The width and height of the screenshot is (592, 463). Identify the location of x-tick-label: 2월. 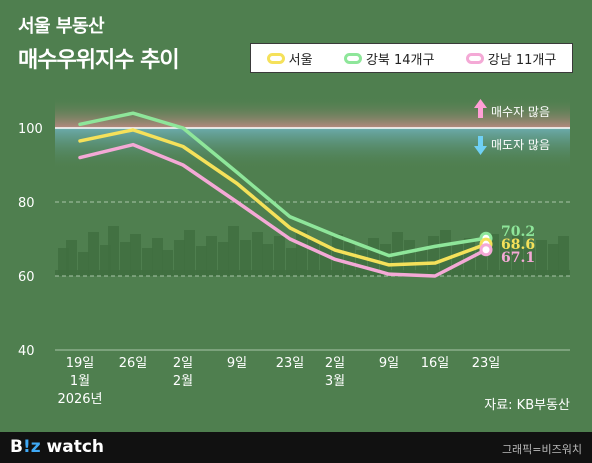
(183, 381).